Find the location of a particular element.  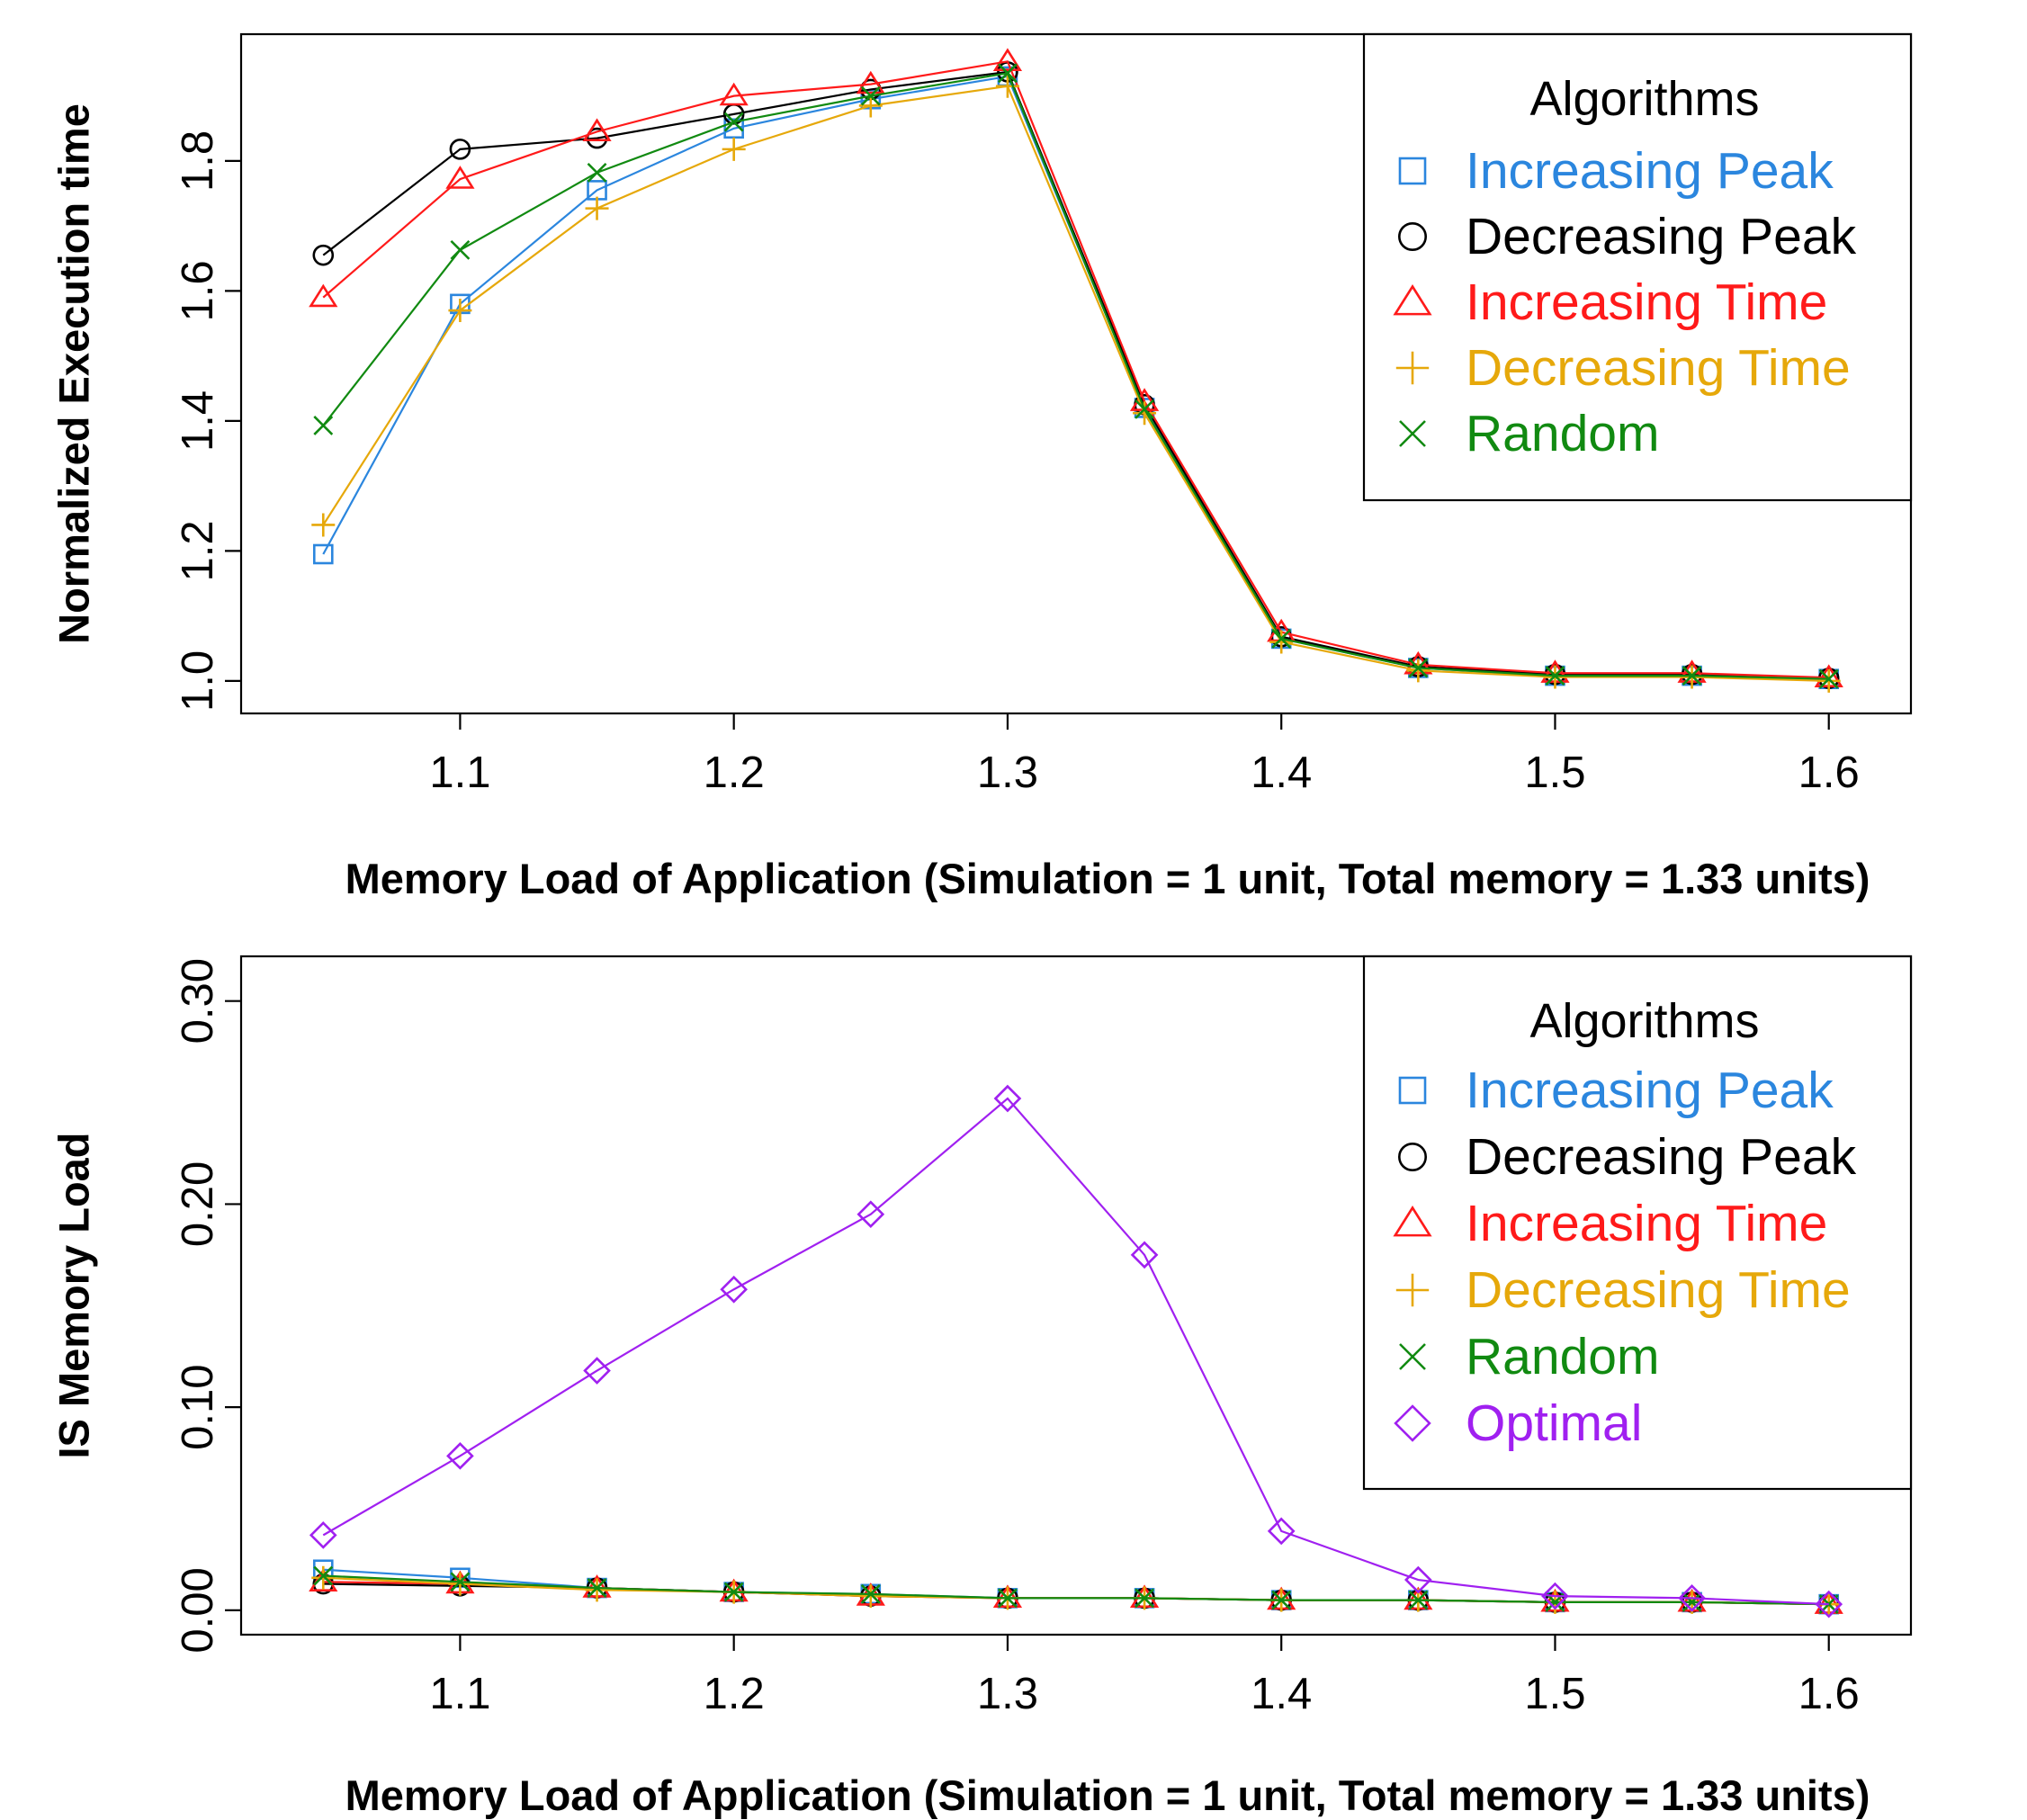

x-tick-label: 1.1 is located at coordinates (460, 1694).